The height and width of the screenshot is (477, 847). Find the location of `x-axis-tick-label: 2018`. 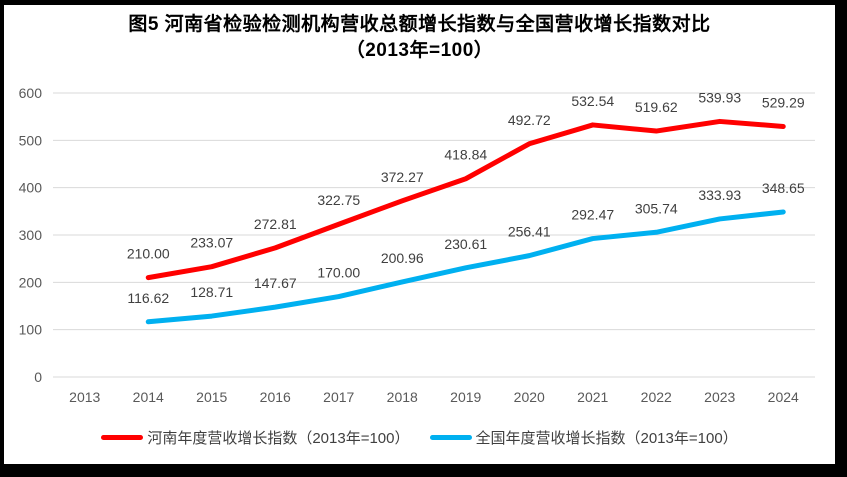

x-axis-tick-label: 2018 is located at coordinates (402, 397).